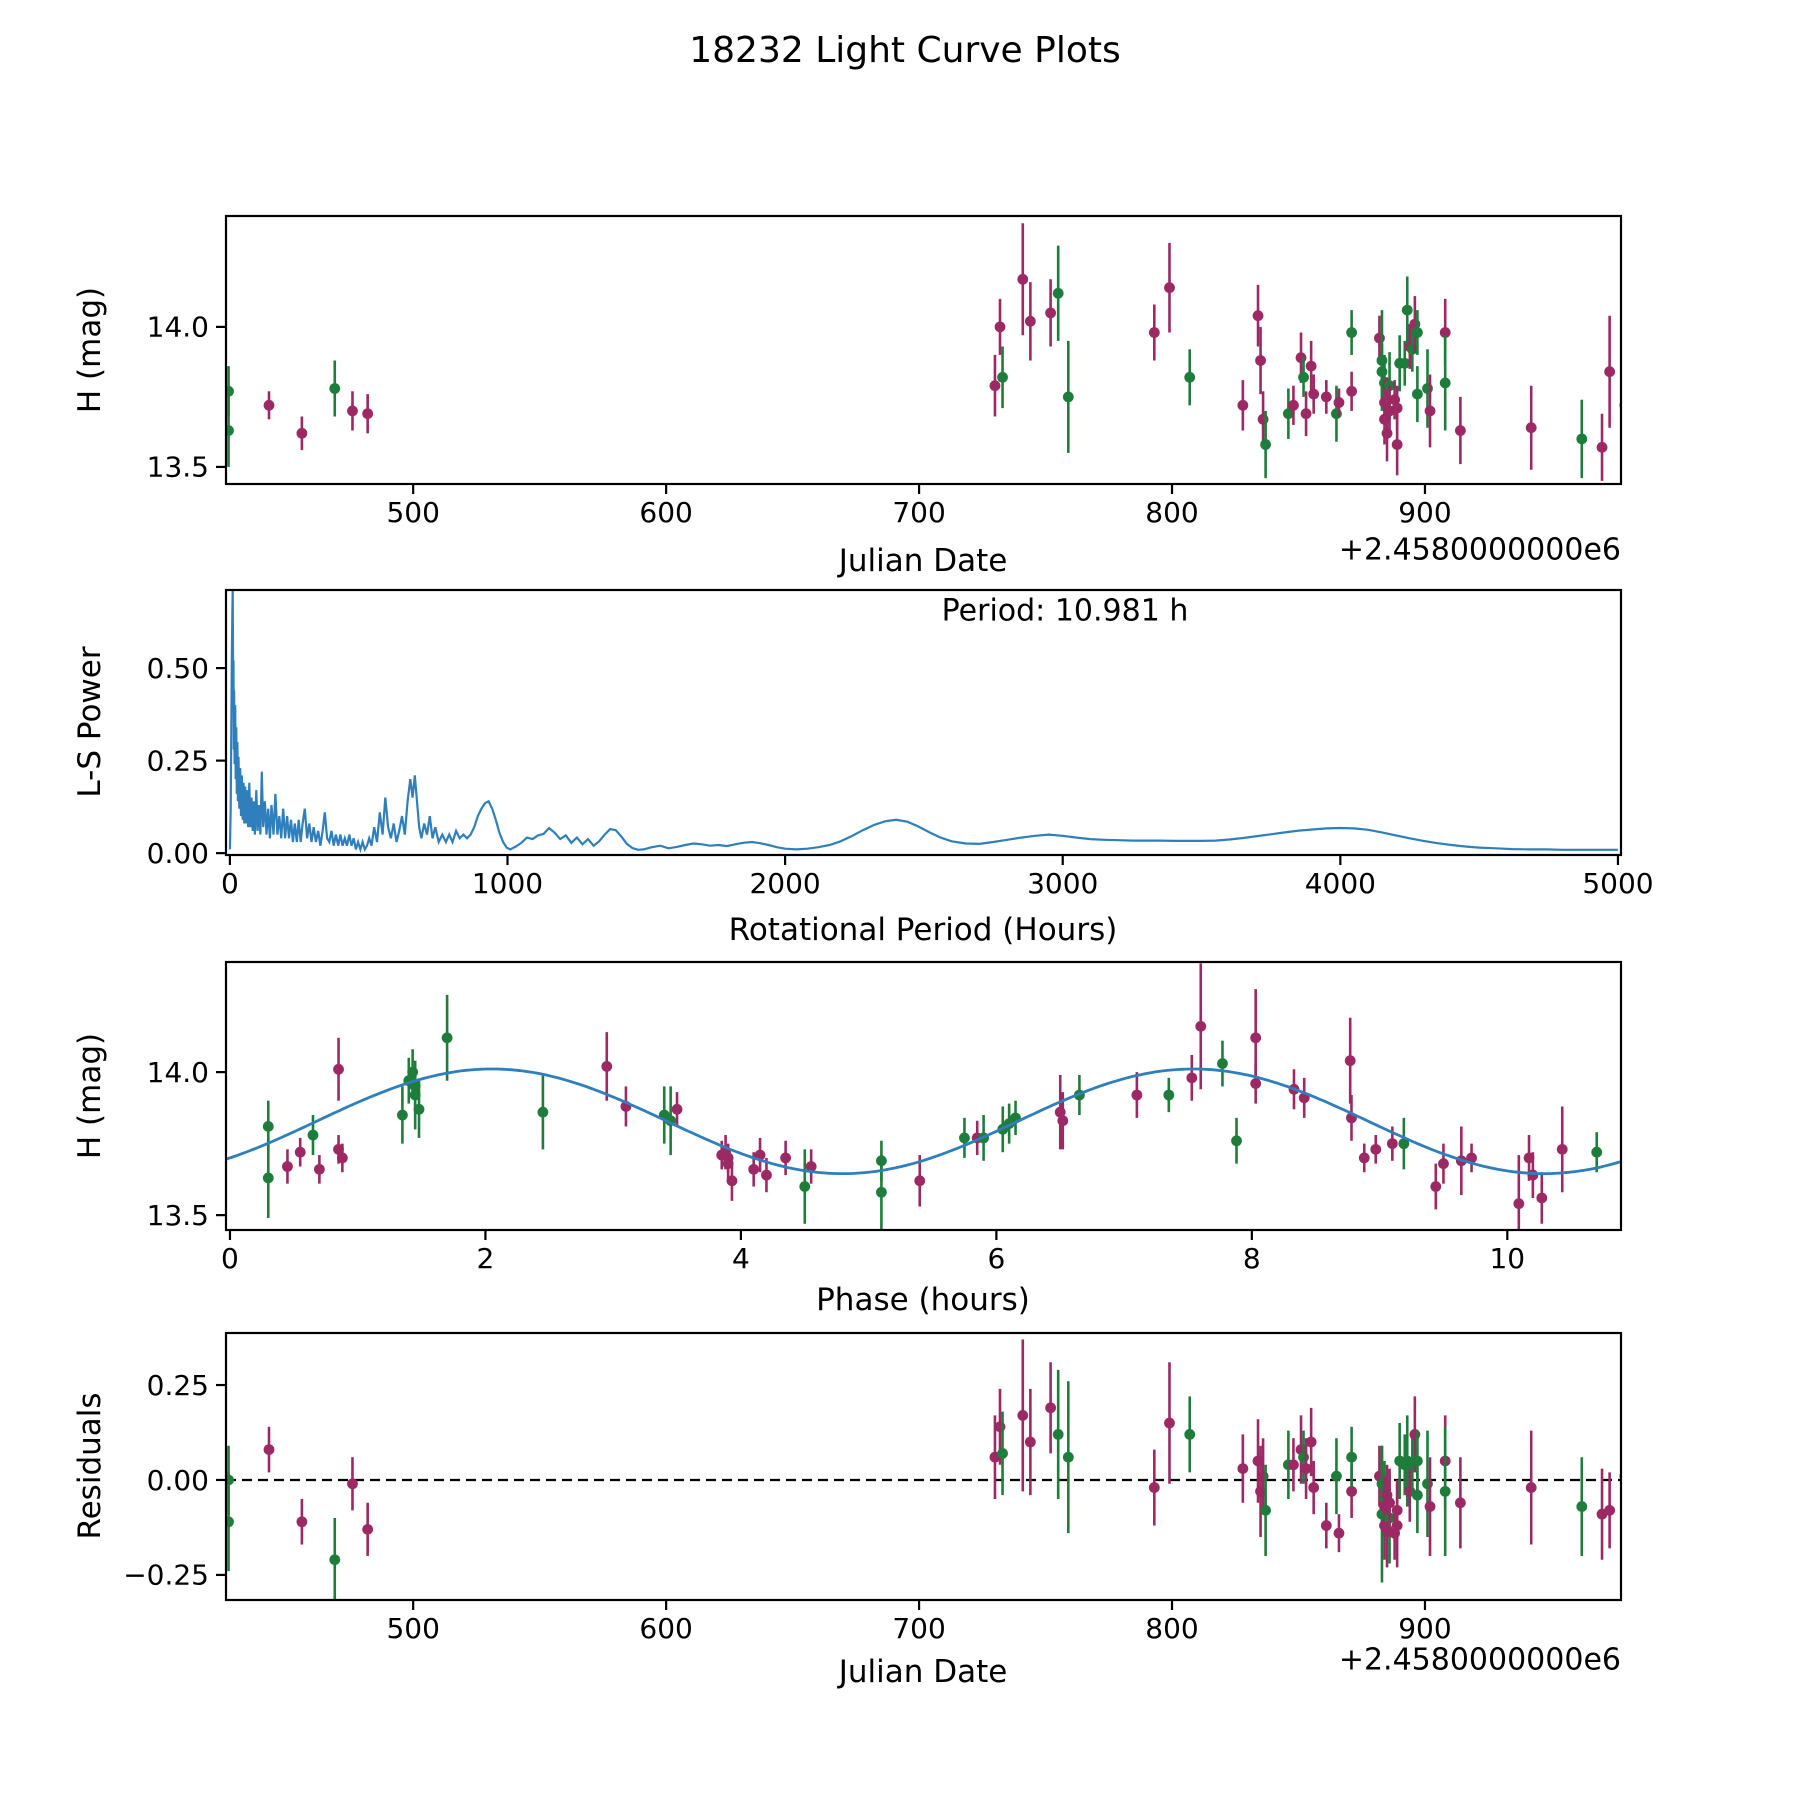 This screenshot has height=1800, width=1800. I want to click on ls-power-curve, so click(923, 722).